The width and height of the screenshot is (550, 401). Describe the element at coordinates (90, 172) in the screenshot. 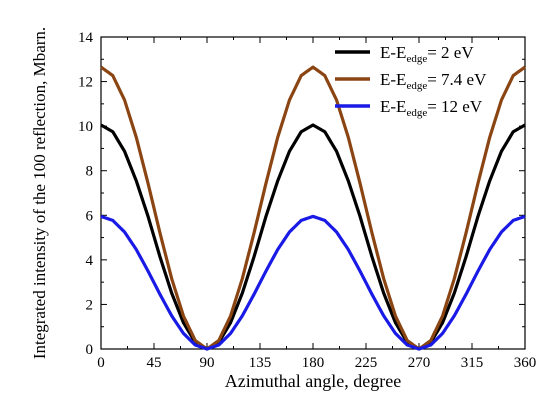

I see `y-tick-label: 8` at that location.